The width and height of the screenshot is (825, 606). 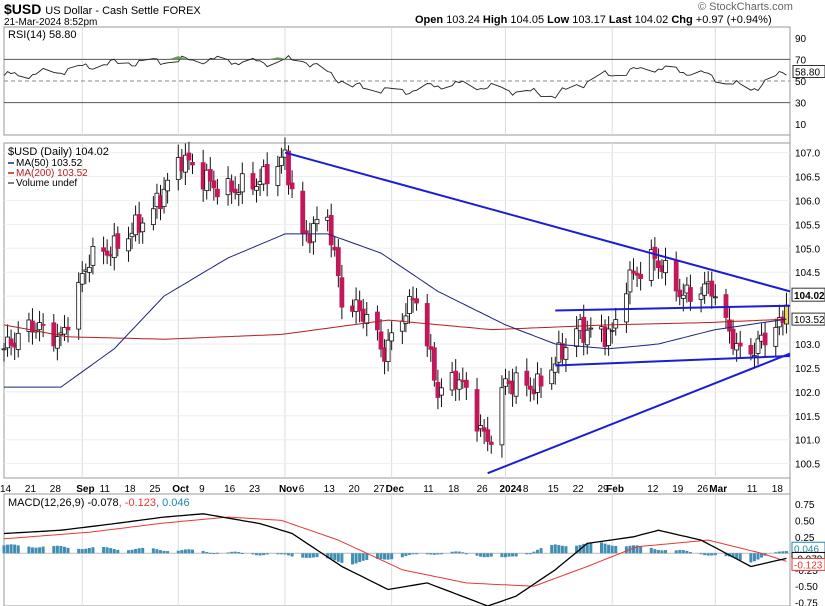 I want to click on high-label: High, so click(x=495, y=20).